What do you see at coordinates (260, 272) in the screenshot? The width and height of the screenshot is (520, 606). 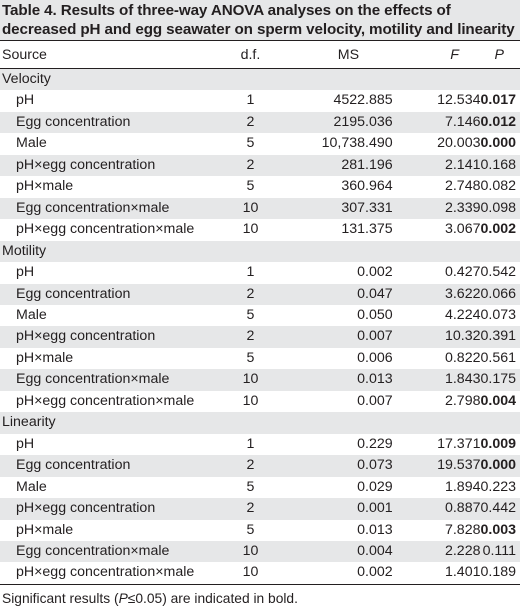 I see `table-row: pH 1 0.002 0.427 0.542` at bounding box center [260, 272].